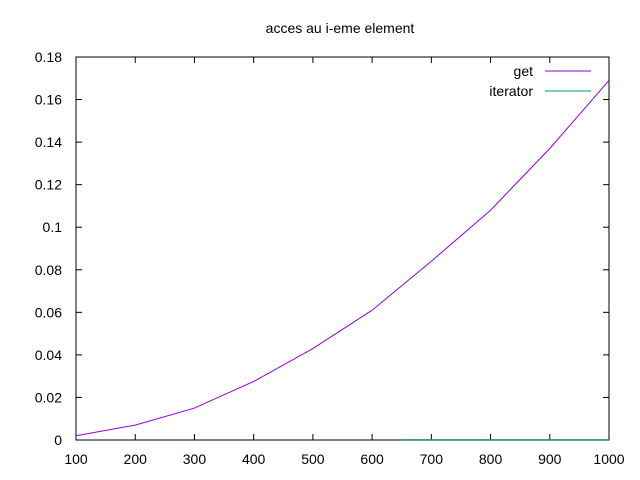 The height and width of the screenshot is (480, 640). I want to click on y-tick-label: 0.08, so click(48, 270).